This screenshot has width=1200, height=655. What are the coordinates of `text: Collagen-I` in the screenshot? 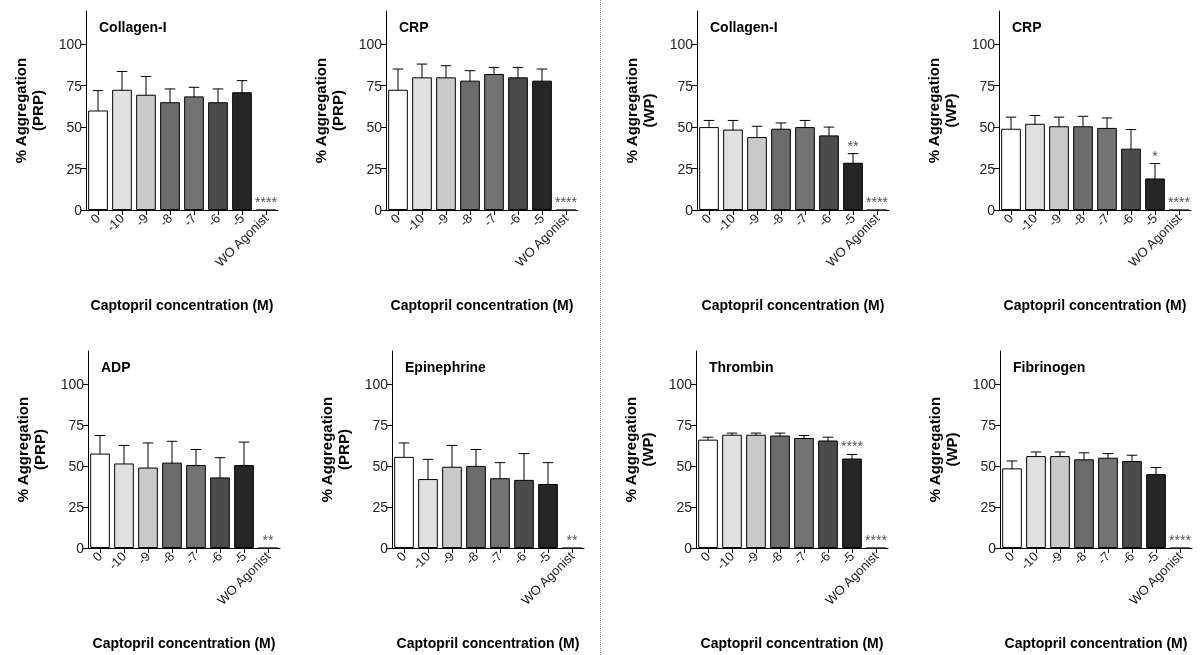 It's located at (744, 27).